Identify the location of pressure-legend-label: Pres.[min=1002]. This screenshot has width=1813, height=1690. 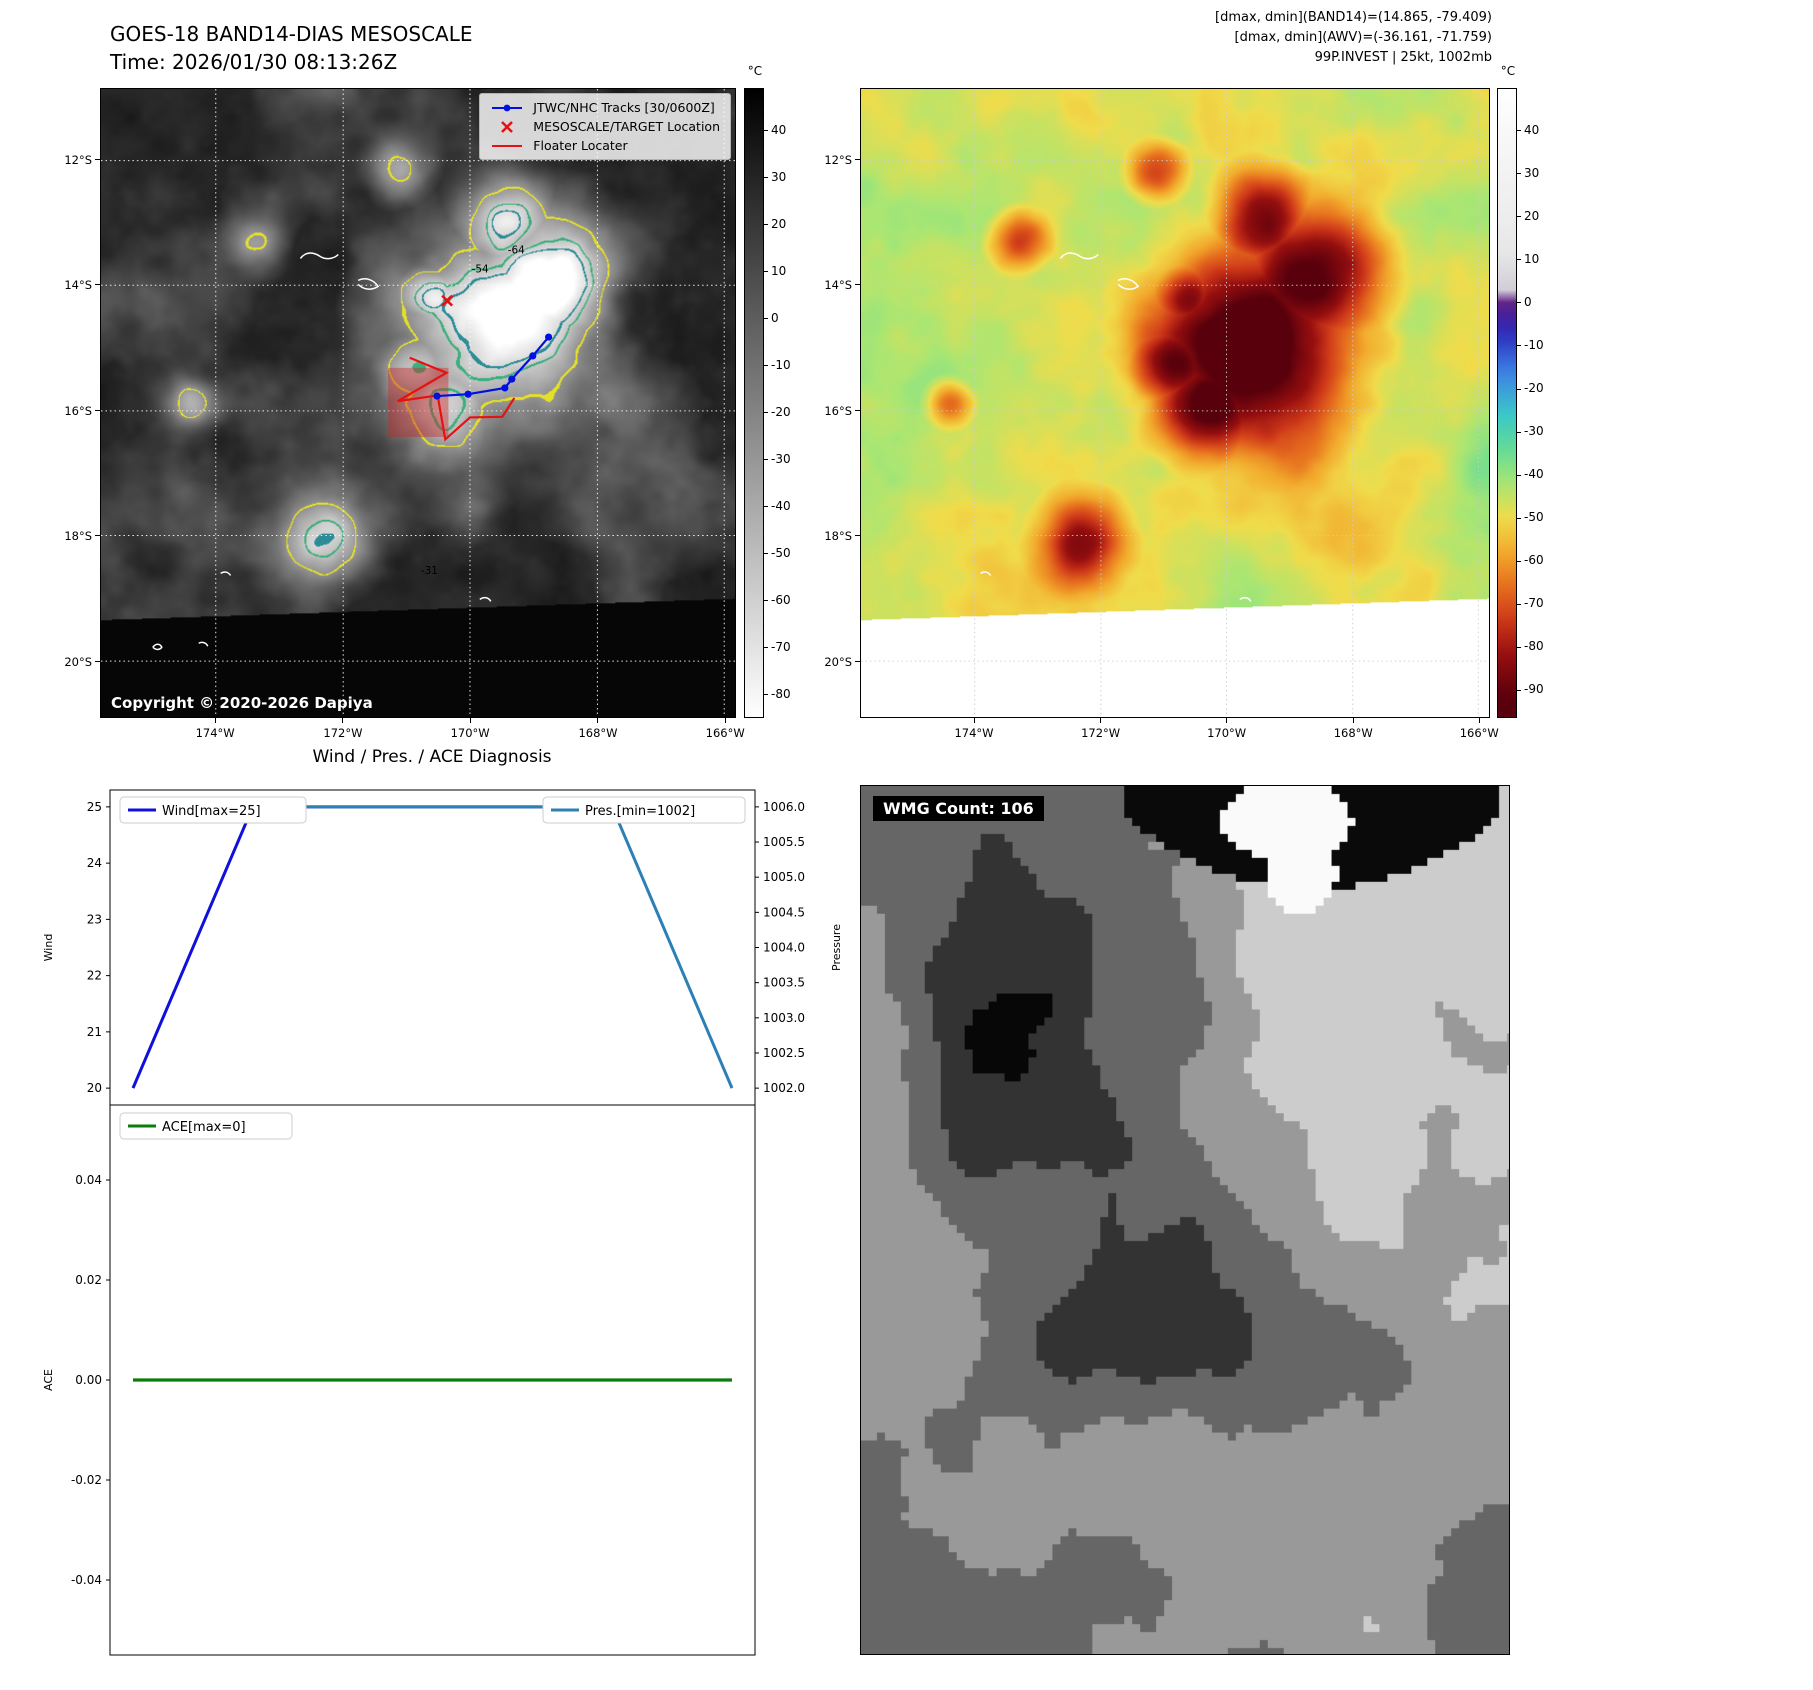
(640, 811).